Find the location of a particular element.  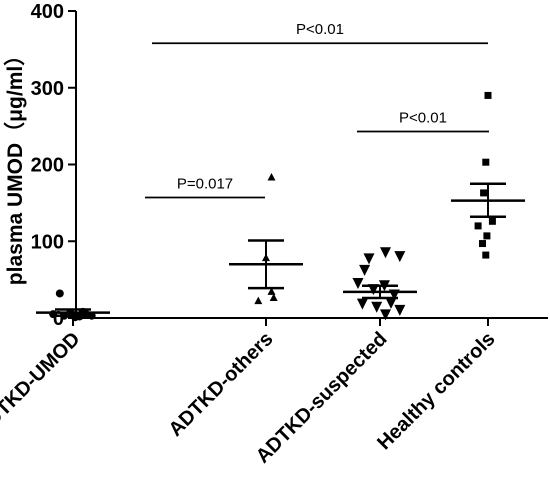

y-tick-label: 300 is located at coordinates (47, 89).